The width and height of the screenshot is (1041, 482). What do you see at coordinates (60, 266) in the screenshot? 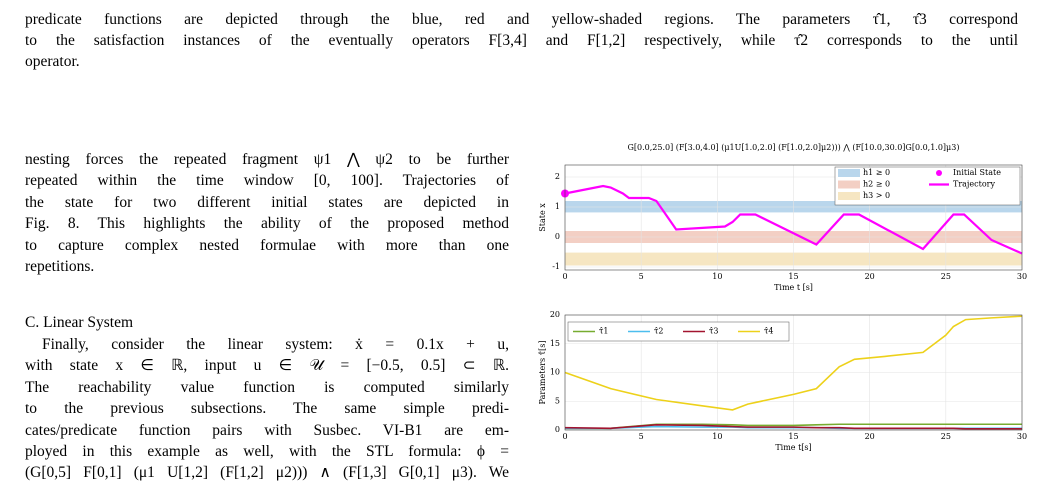
I see `body-line: repetitions.` at bounding box center [60, 266].